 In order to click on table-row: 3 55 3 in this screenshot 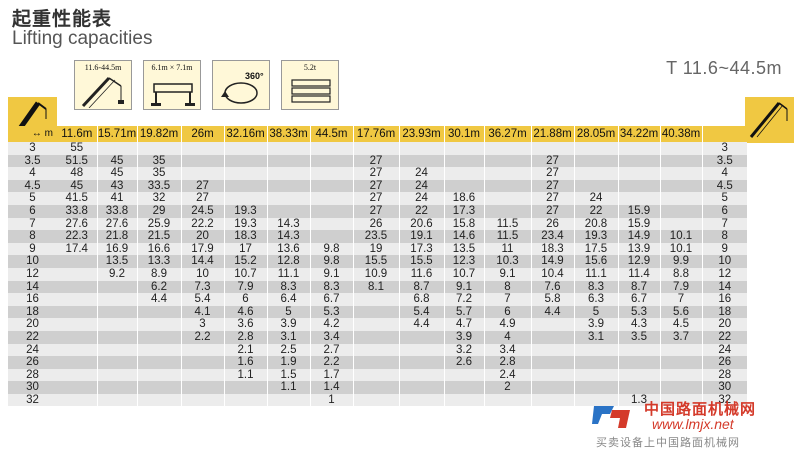, I will do `click(377, 148)`.